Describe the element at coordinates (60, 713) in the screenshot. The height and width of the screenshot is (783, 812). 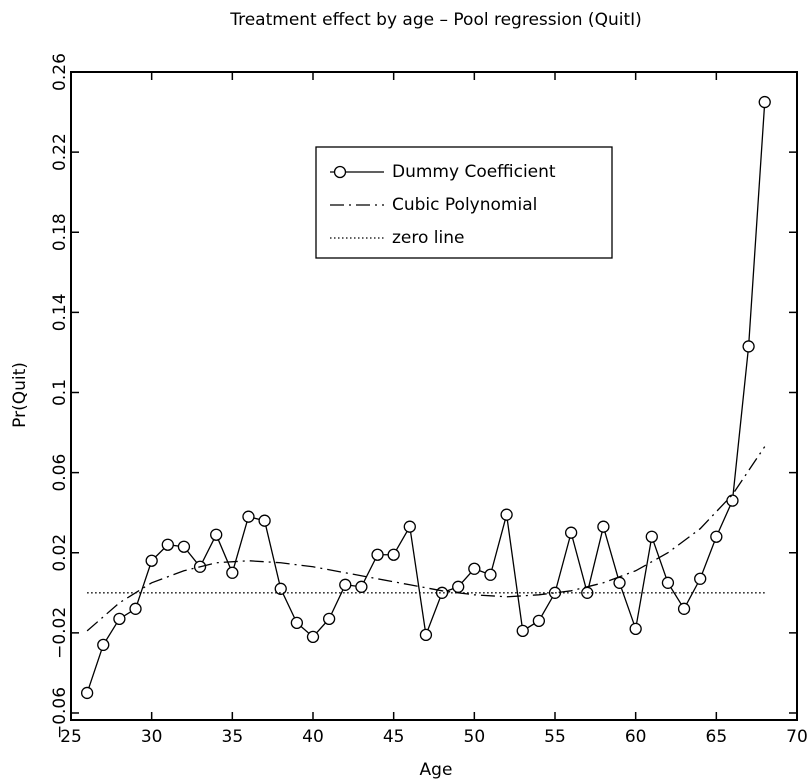
I see `y-tick-label: −0.06` at that location.